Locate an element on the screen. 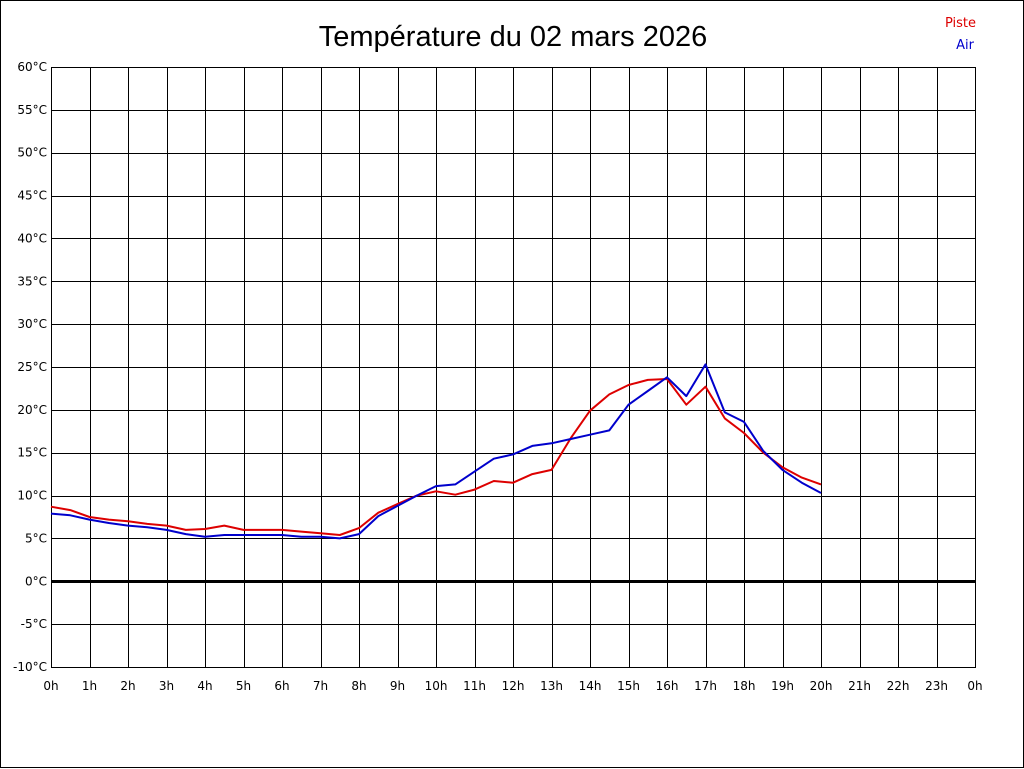  y-tick-label: 30°C is located at coordinates (32, 324).